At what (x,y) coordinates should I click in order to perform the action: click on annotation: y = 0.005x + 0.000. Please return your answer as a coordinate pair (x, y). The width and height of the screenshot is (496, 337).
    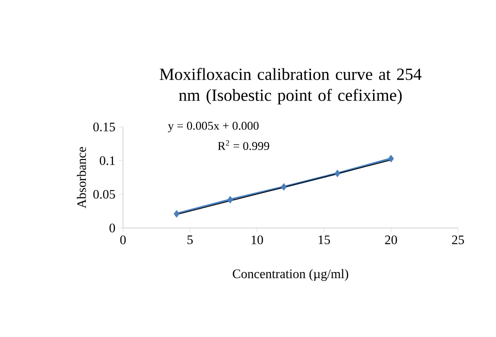
    Looking at the image, I should click on (213, 127).